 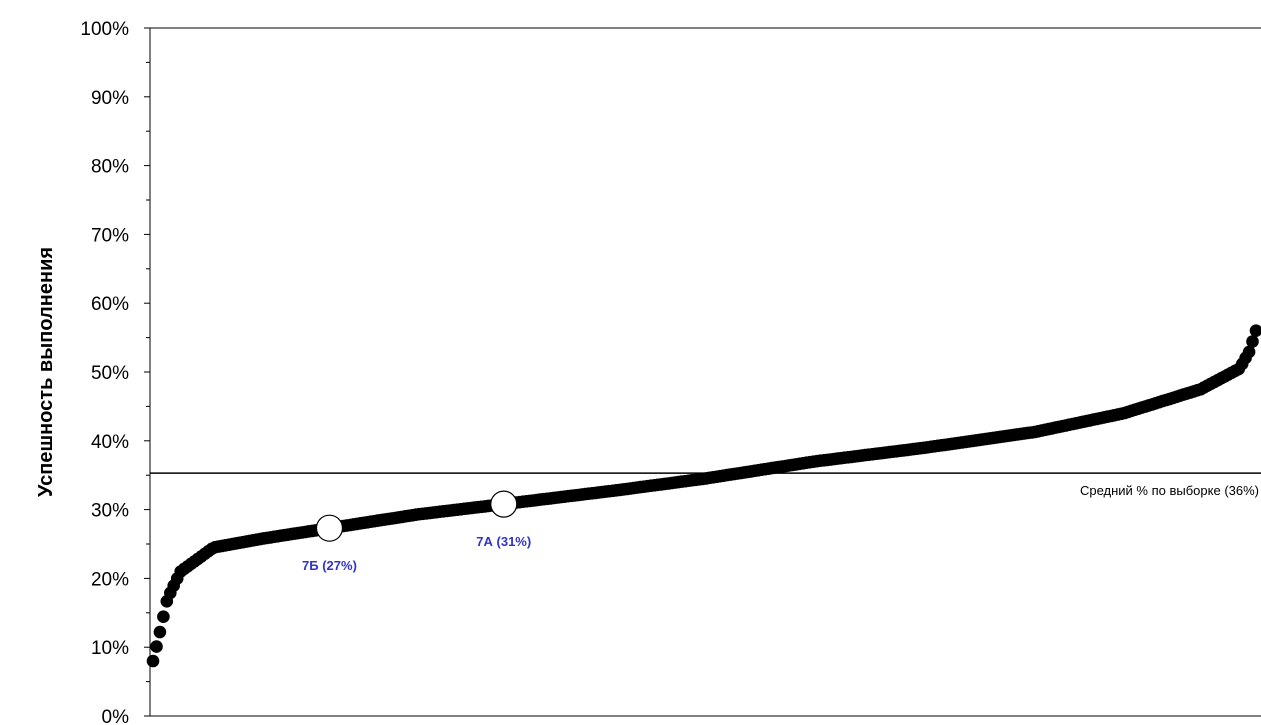 I want to click on y-tick-label: 10%, so click(x=110, y=648).